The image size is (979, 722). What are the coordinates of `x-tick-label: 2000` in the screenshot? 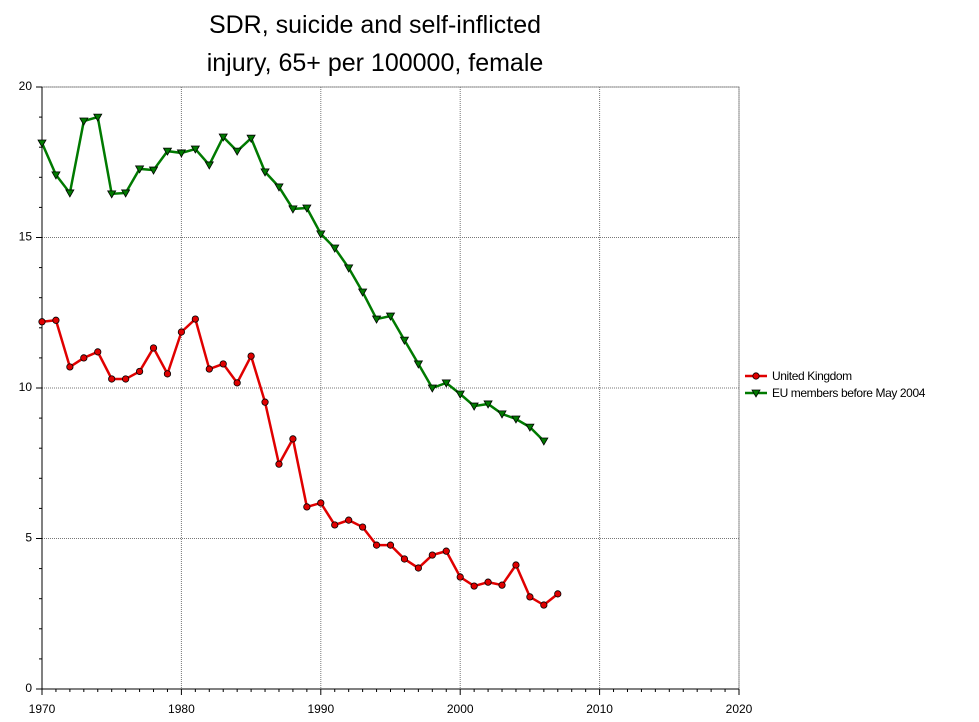 It's located at (460, 709).